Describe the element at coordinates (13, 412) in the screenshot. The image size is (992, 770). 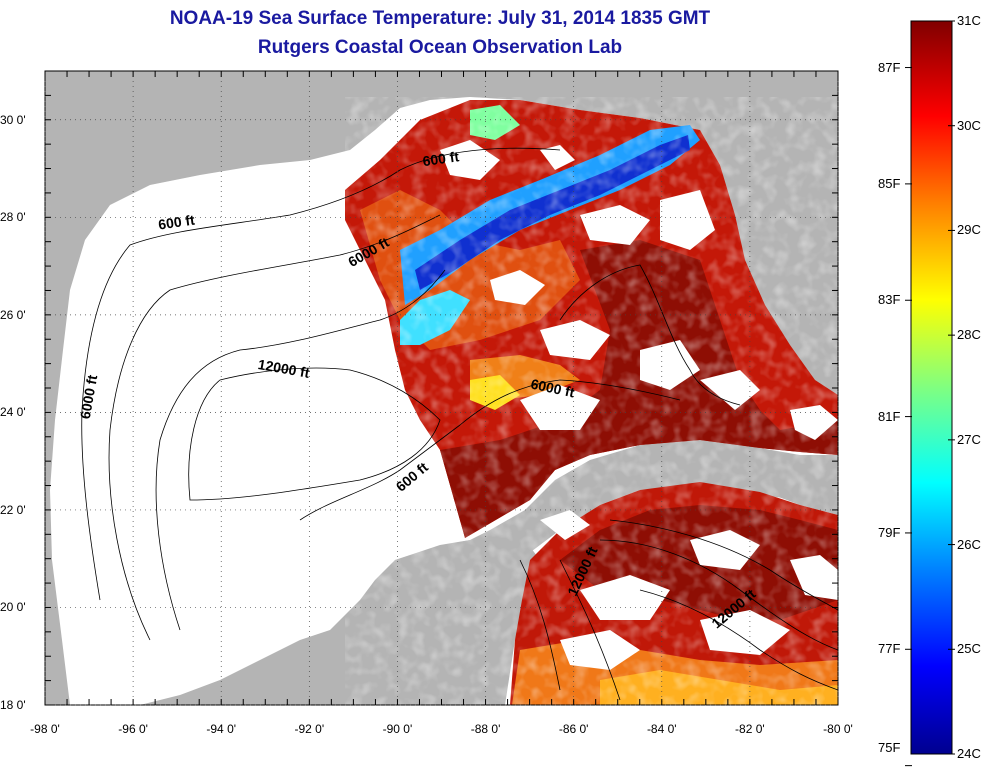
I see `y-tick-label: 24 0'` at that location.